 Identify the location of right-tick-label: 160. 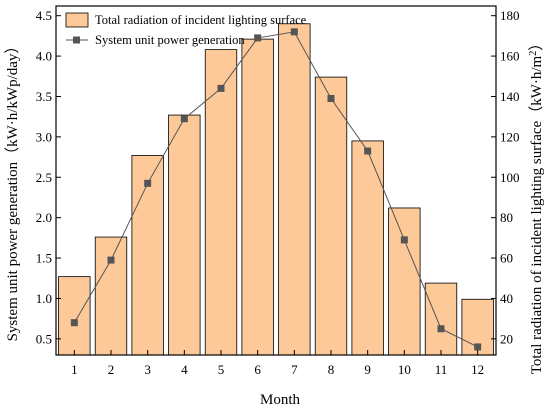
(510, 56).